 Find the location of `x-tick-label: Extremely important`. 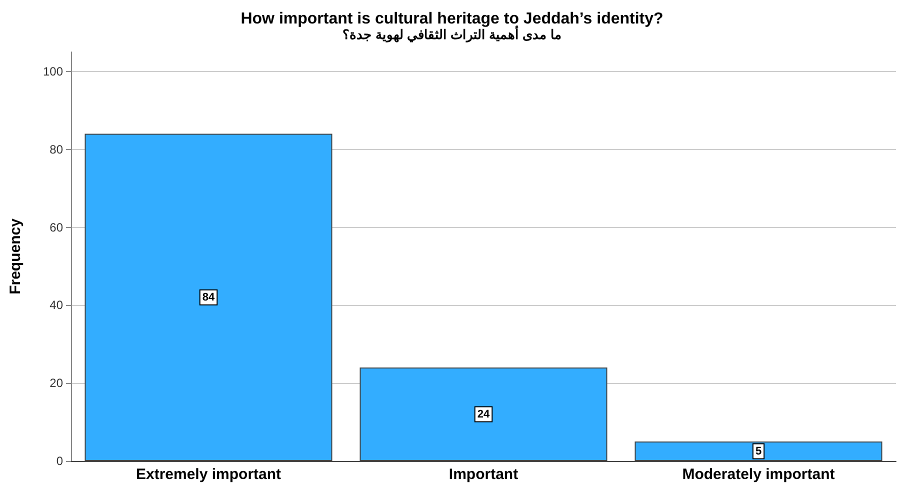

x-tick-label: Extremely important is located at coordinates (209, 474).